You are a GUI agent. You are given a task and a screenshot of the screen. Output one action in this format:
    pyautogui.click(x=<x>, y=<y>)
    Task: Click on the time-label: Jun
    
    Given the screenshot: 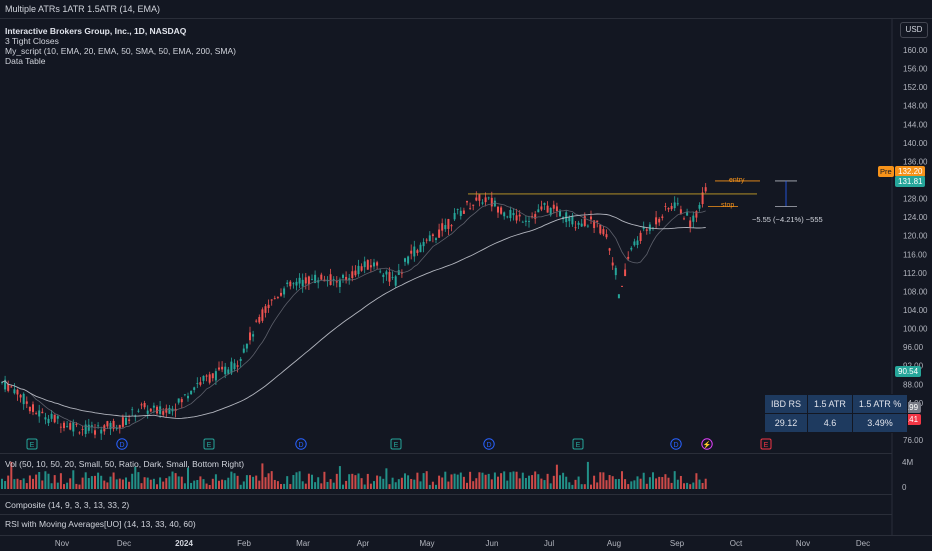 What is the action you would take?
    pyautogui.click(x=492, y=543)
    